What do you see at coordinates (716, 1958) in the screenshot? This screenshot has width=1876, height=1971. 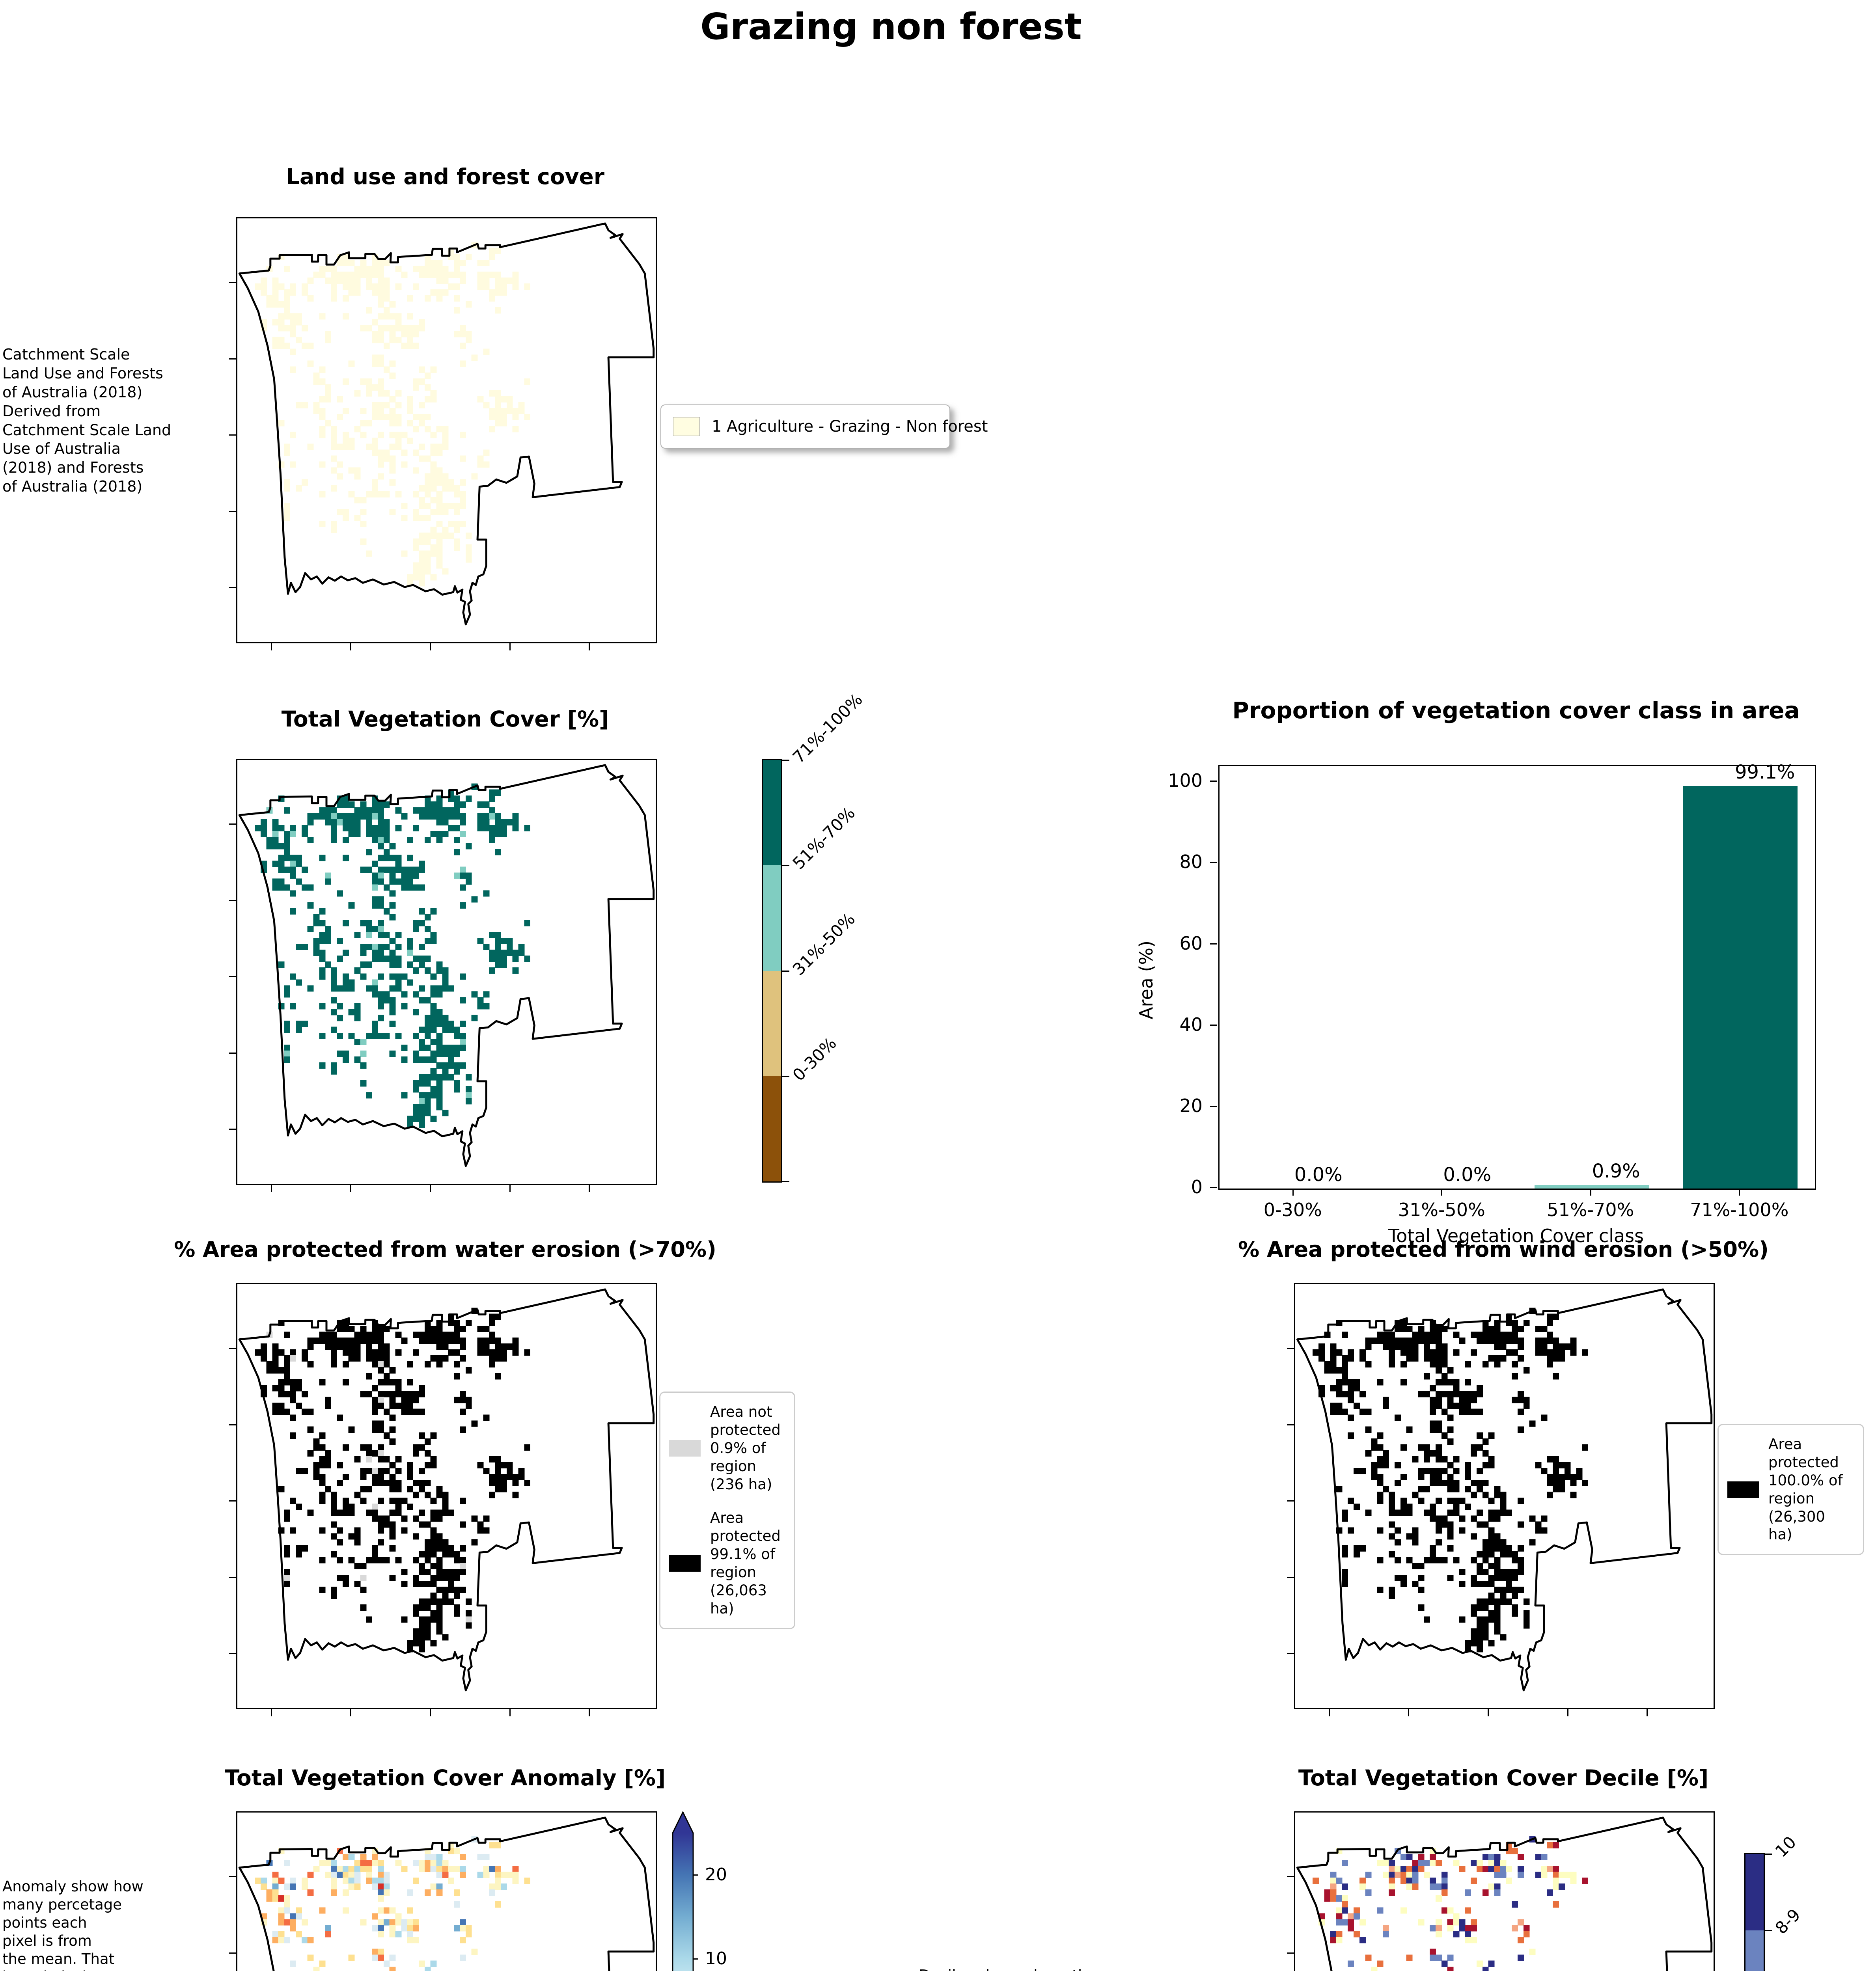 I see `anomaly-colorbar-tick-label: 10` at bounding box center [716, 1958].